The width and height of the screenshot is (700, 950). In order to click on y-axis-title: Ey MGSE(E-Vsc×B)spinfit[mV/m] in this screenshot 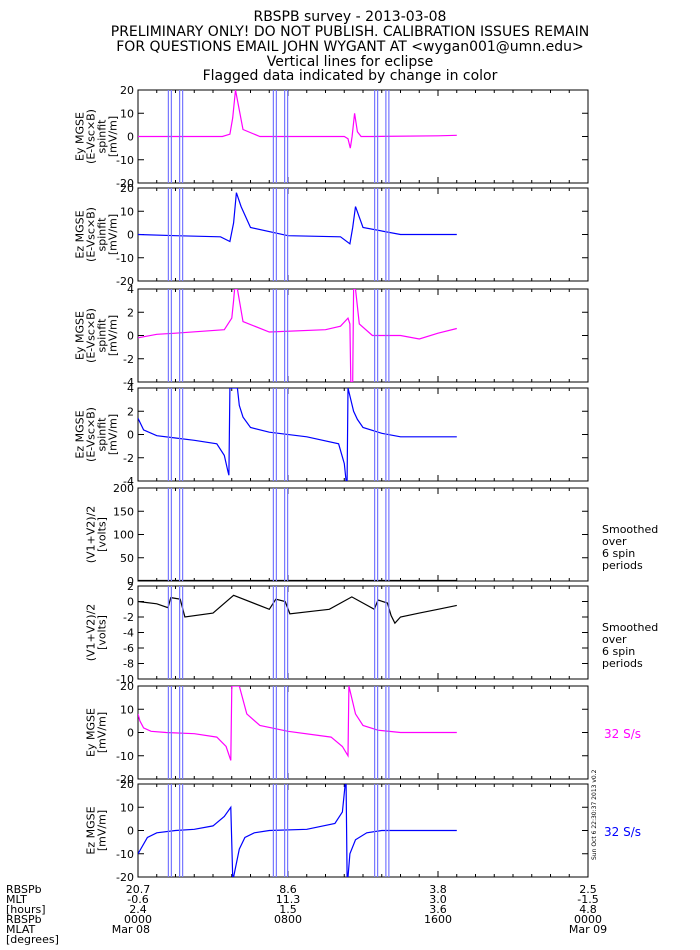, I will do `click(97, 136)`.